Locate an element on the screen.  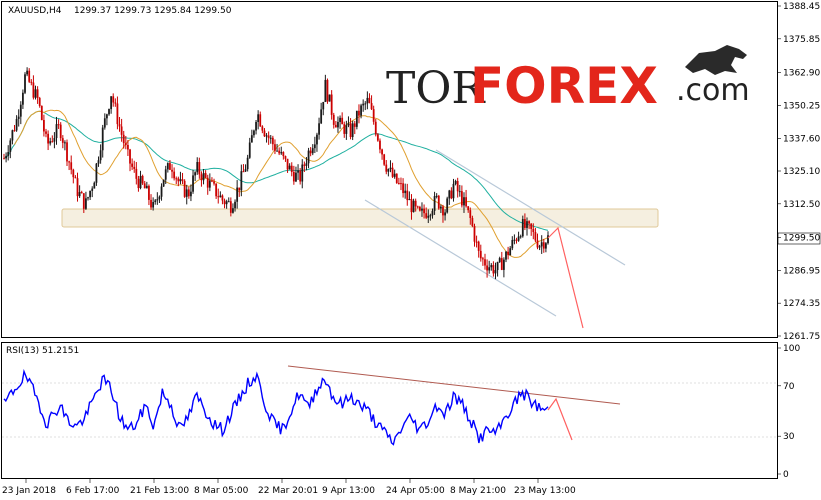
time-tick-label: 21 Feb 13:00 is located at coordinates (159, 491).